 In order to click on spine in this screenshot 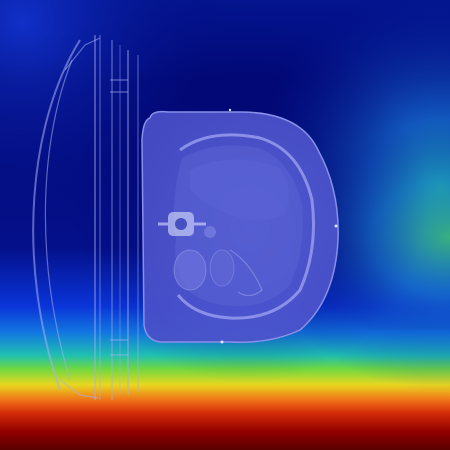, I will do `click(182, 224)`.